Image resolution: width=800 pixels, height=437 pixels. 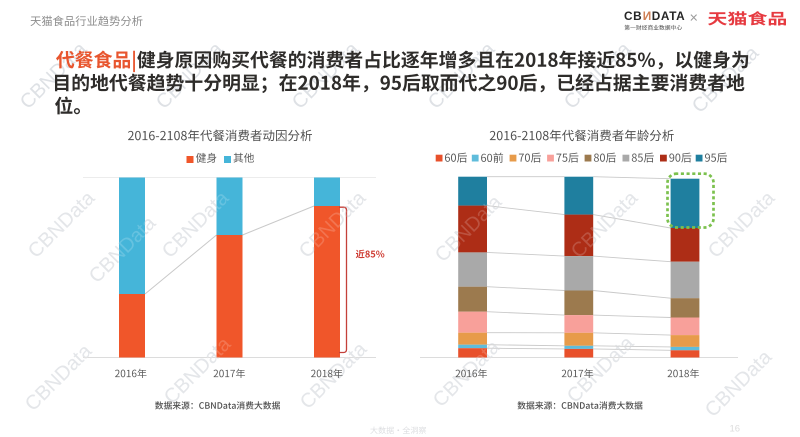 I want to click on svg-text: DATA, so click(x=669, y=16).